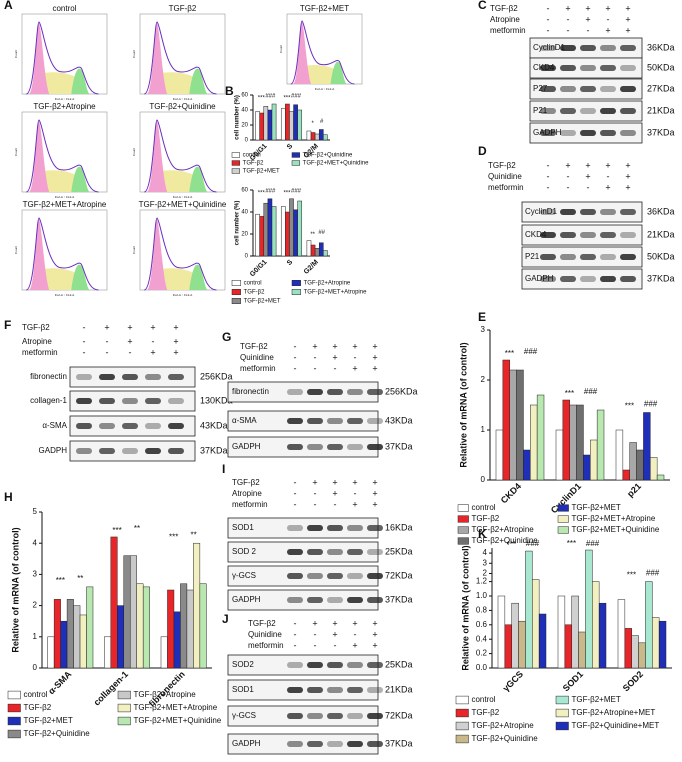 The width and height of the screenshot is (682, 762). Describe the element at coordinates (164, 694) in the screenshot. I see `legend-label: TGF-β2+Atropine` at that location.